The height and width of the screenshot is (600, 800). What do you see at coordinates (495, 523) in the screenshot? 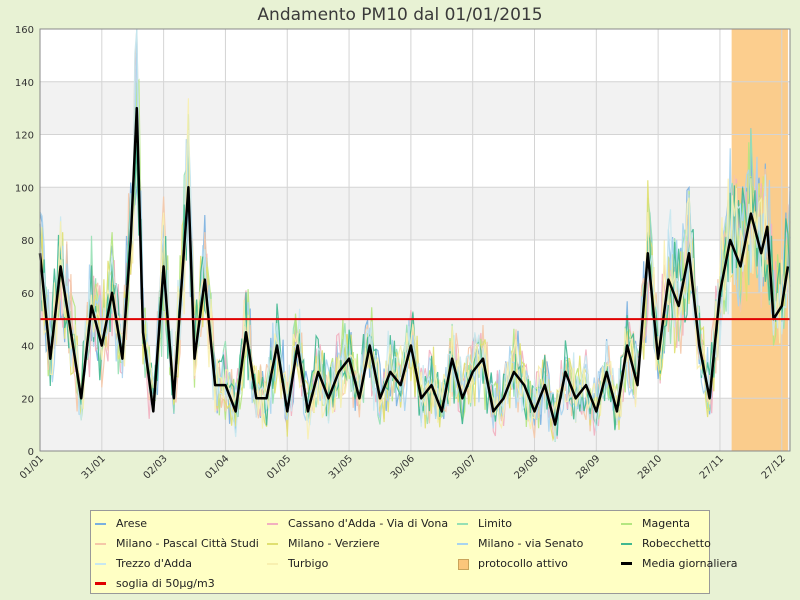
I see `legend-label: Limito` at bounding box center [495, 523].